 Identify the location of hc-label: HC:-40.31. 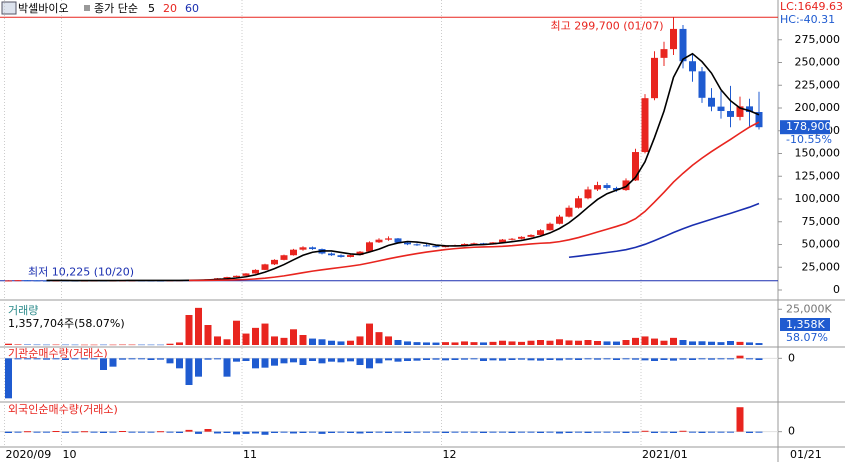
(807, 19).